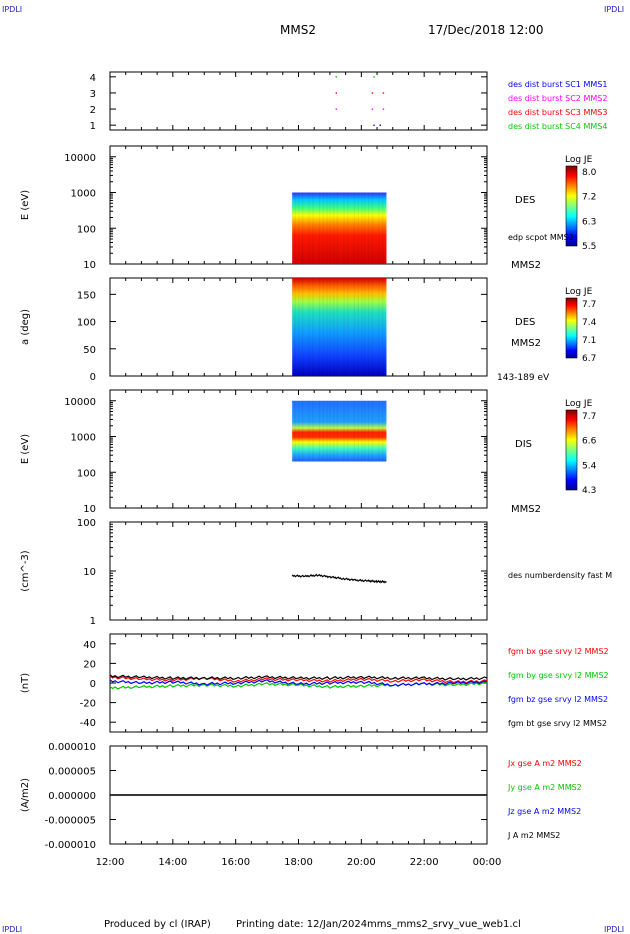 The image size is (630, 934). I want to click on x-tick-label: 00:00, so click(487, 862).